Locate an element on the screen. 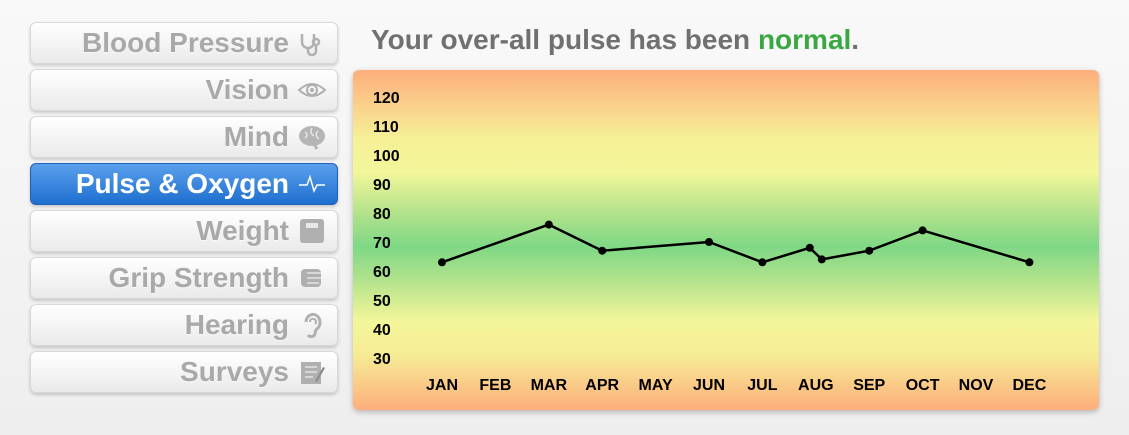 The image size is (1129, 435). sidebar-item-label: Vision is located at coordinates (247, 89).